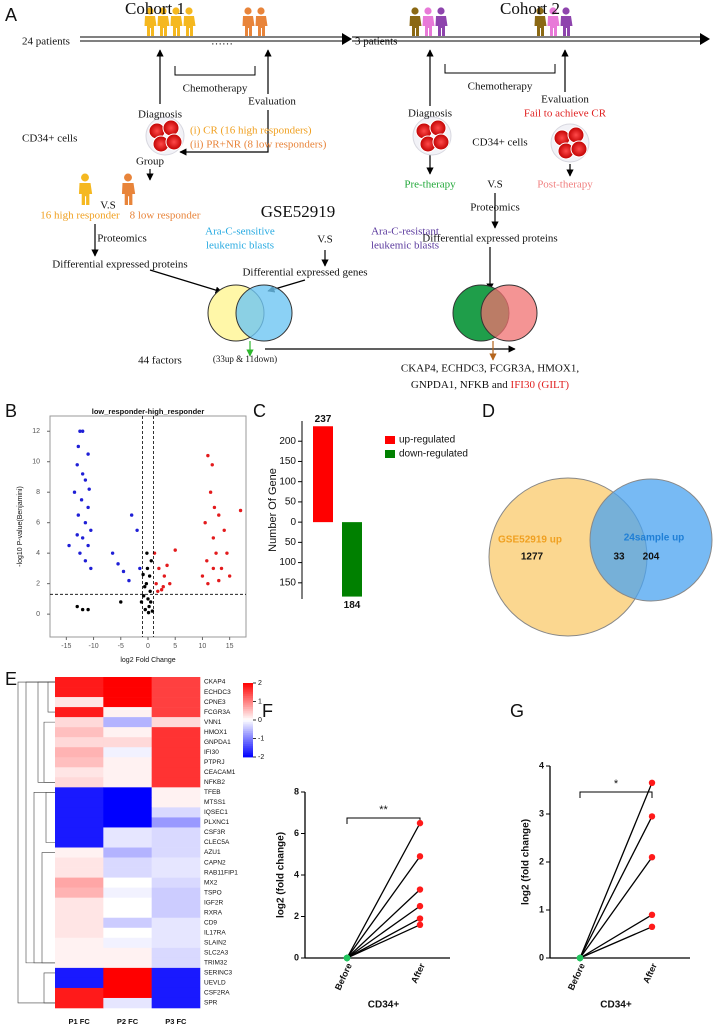  What do you see at coordinates (705, 39) in the screenshot?
I see `timeline-head` at bounding box center [705, 39].